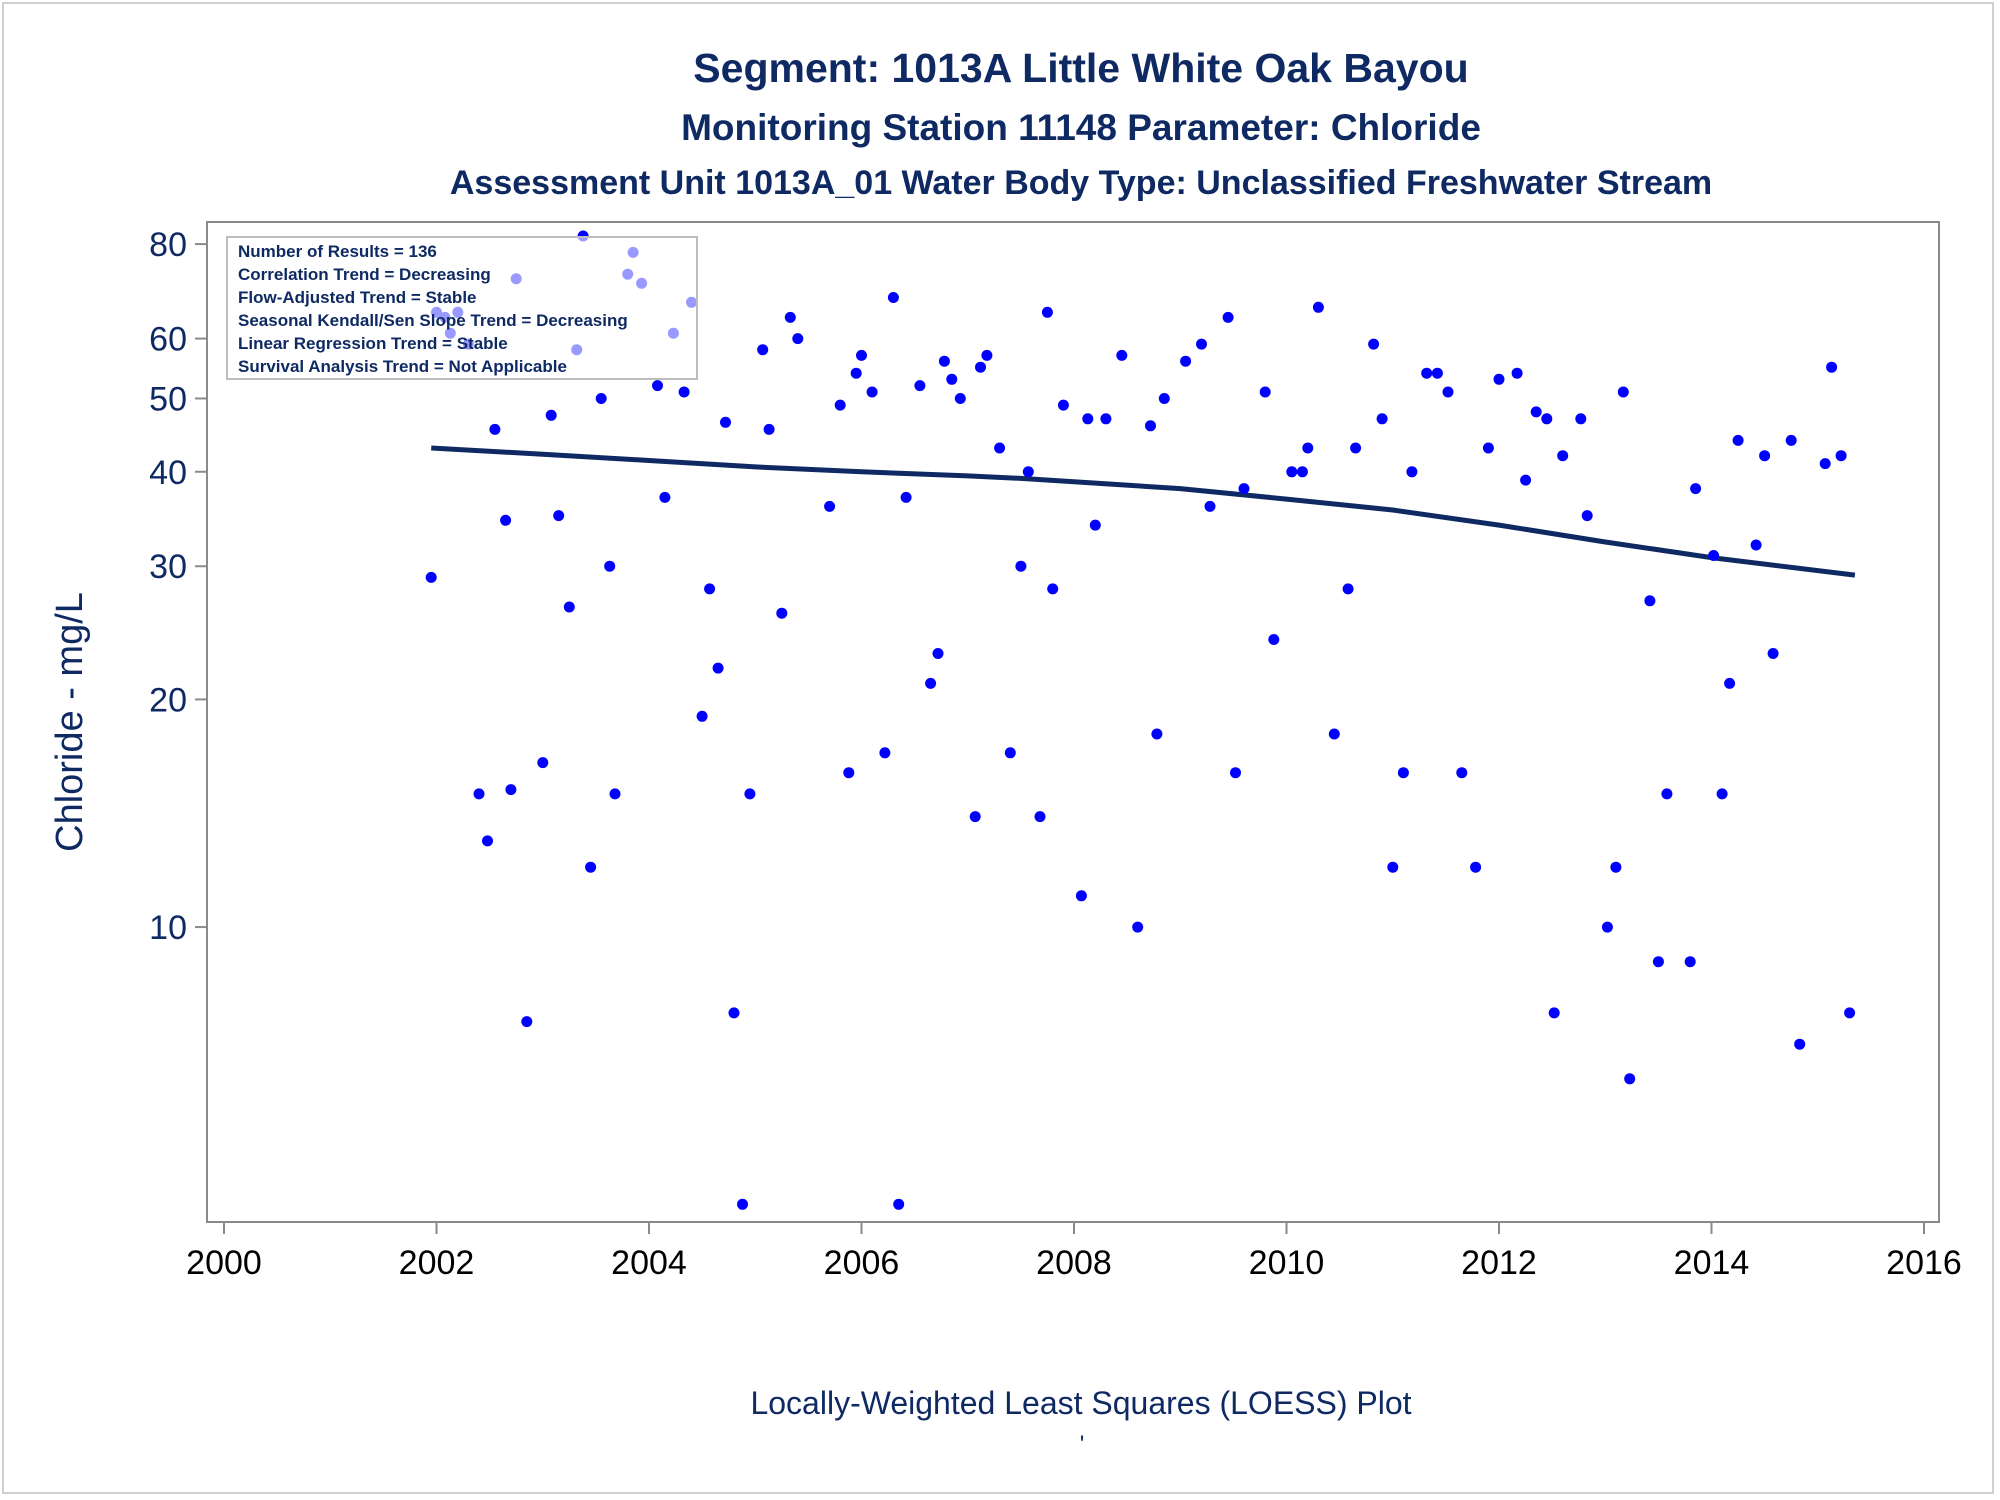 This screenshot has width=2000, height=1500. What do you see at coordinates (373, 343) in the screenshot?
I see `stats-legend-line: Linear Regression Trend = Stable` at bounding box center [373, 343].